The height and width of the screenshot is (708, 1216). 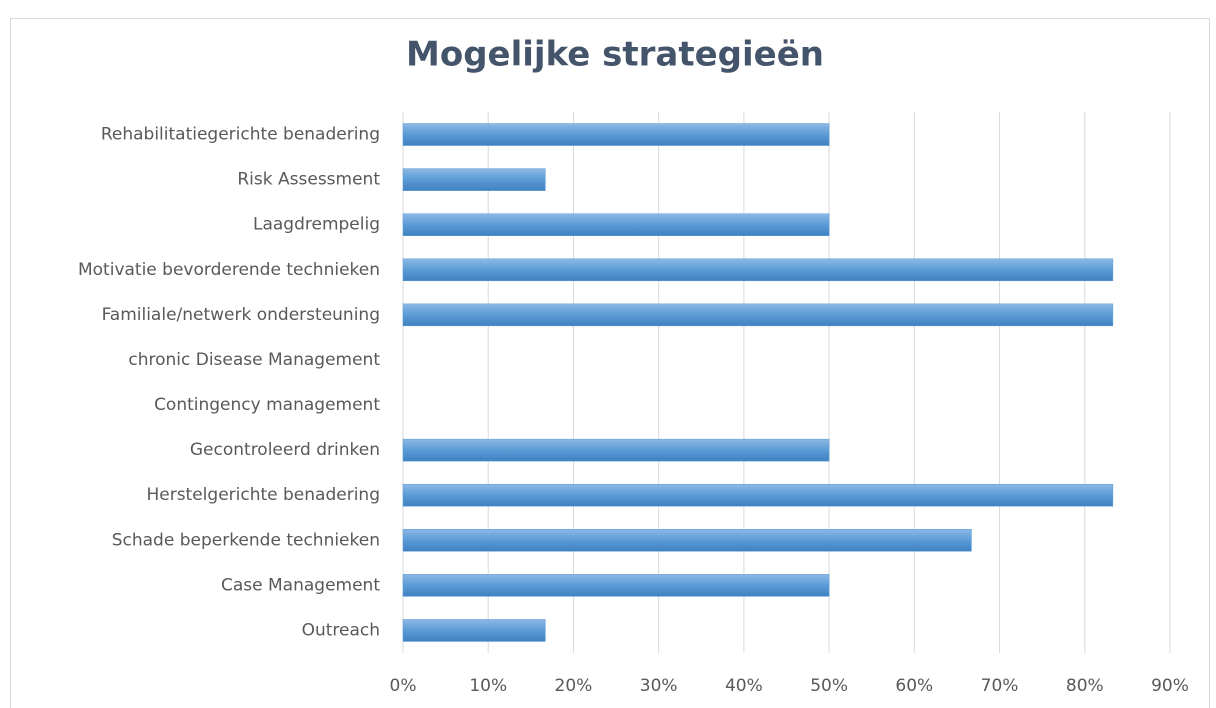 I want to click on y-tick-label: Schade beperkende technieken, so click(x=246, y=540).